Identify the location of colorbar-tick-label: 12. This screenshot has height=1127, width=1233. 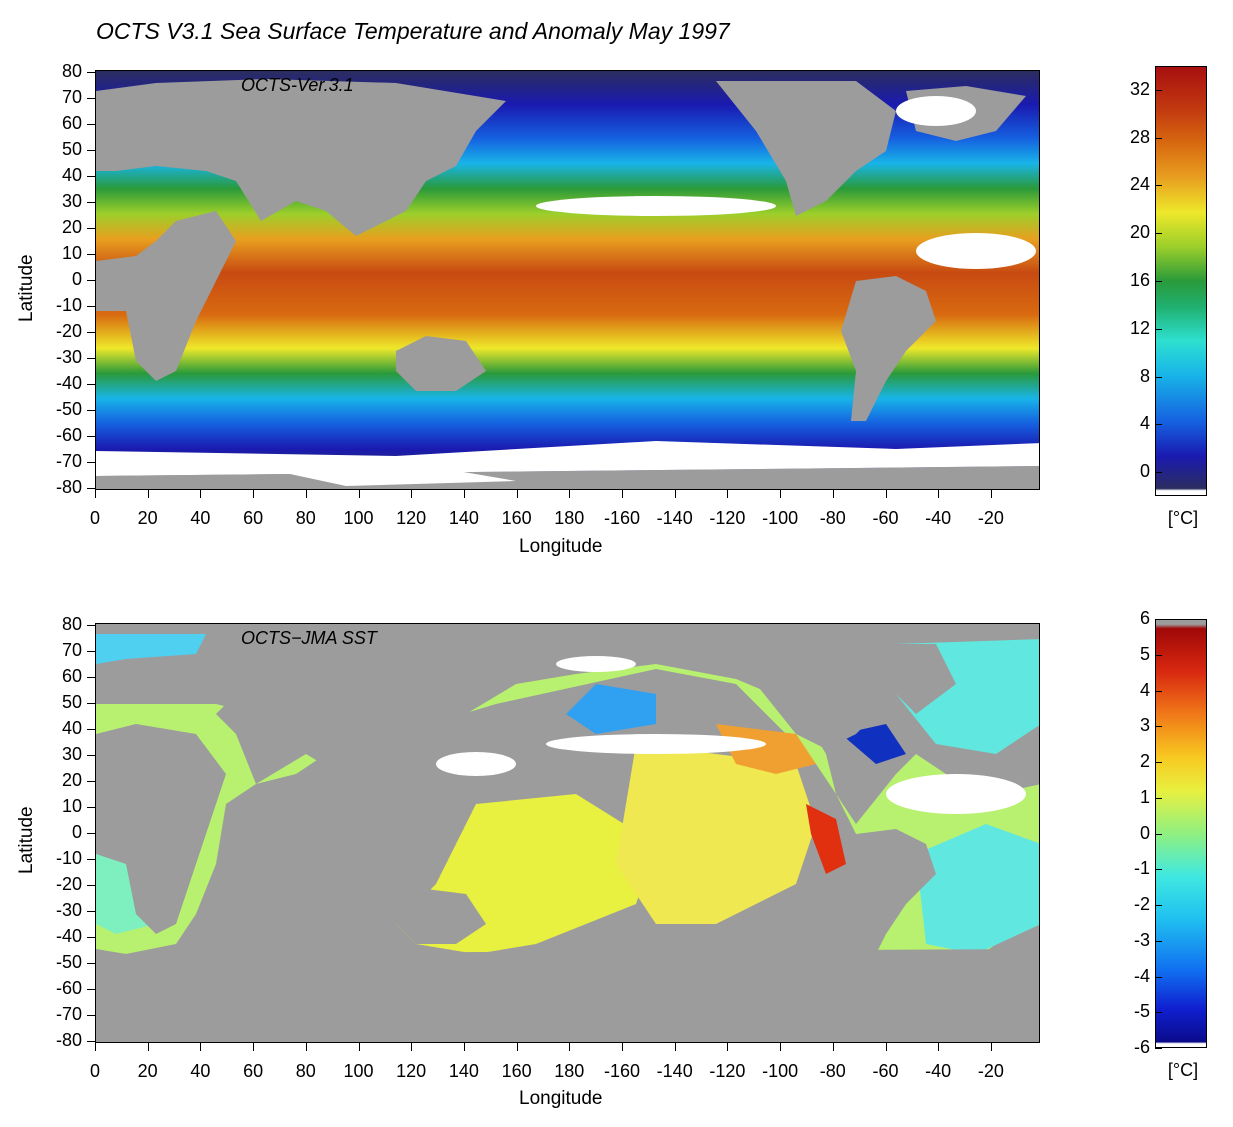
(1139, 327).